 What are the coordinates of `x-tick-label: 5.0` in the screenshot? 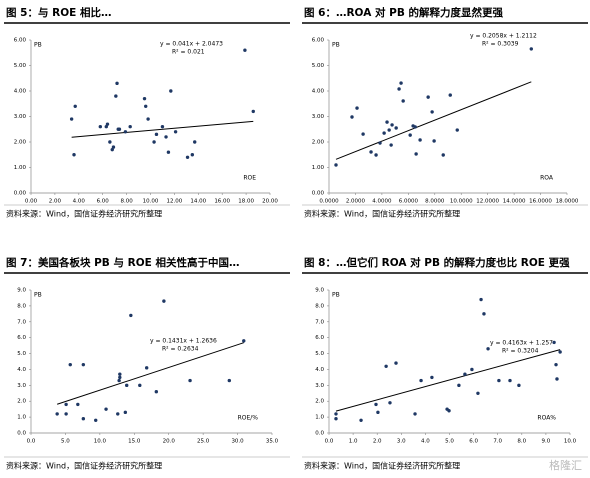 It's located at (449, 442).